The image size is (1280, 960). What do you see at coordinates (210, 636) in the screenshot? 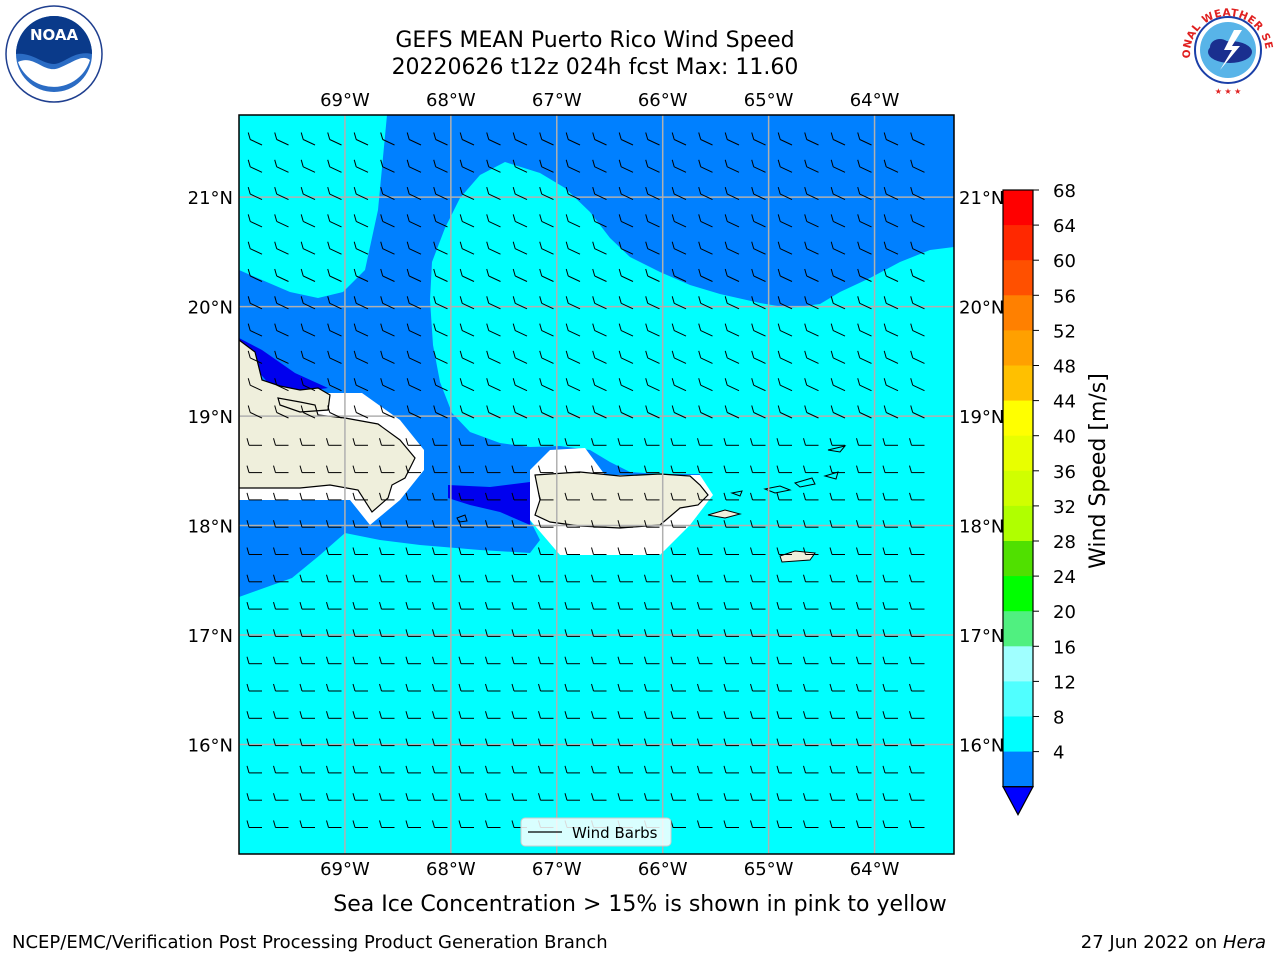
I see `lat-tick-label: 17°N` at bounding box center [210, 636].